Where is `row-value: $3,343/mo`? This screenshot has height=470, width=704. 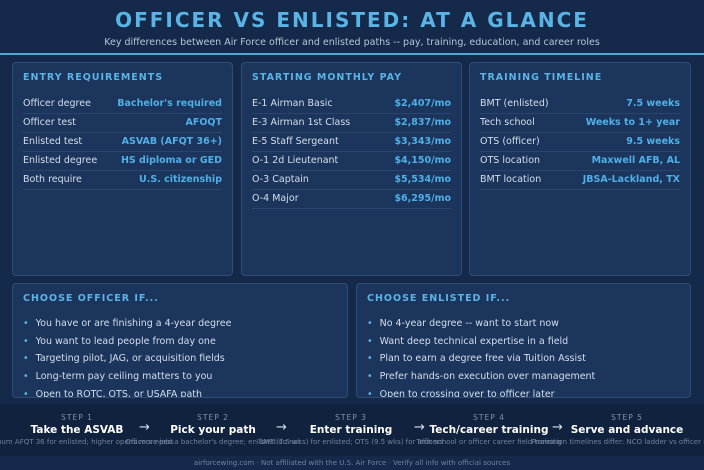
row-value: $3,343/mo is located at coordinates (422, 141).